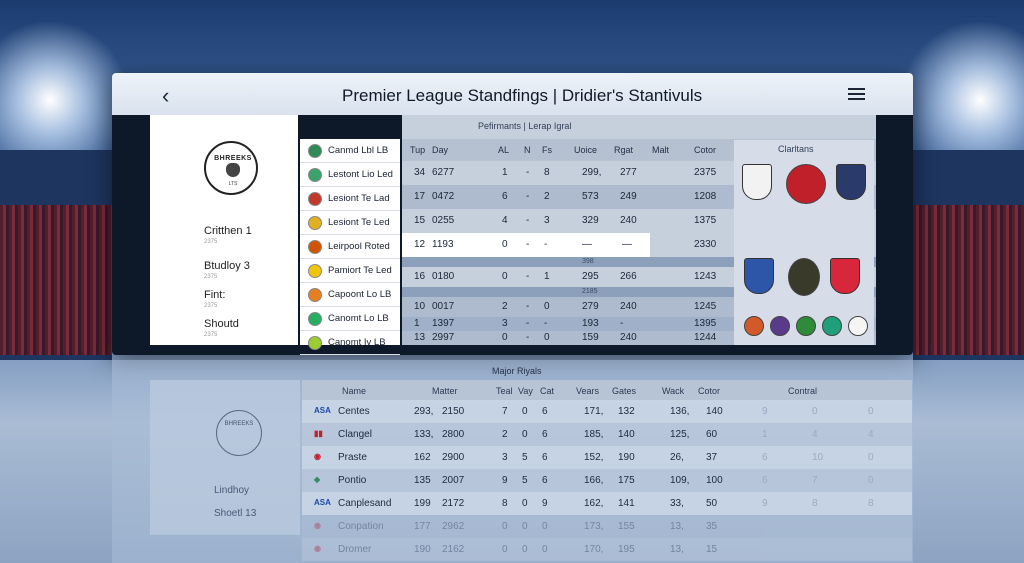  What do you see at coordinates (705, 244) in the screenshot?
I see `table-cell: 2330` at bounding box center [705, 244].